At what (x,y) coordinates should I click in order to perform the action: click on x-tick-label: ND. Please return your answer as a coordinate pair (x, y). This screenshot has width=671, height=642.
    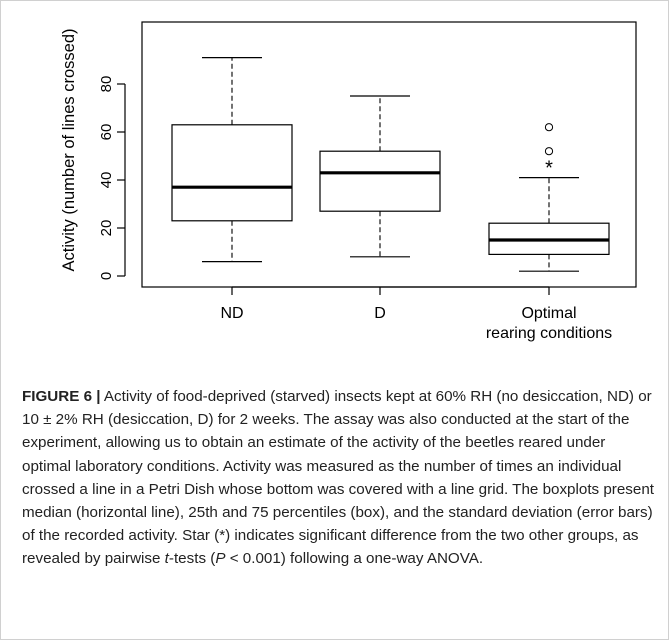
    Looking at the image, I should click on (231, 313).